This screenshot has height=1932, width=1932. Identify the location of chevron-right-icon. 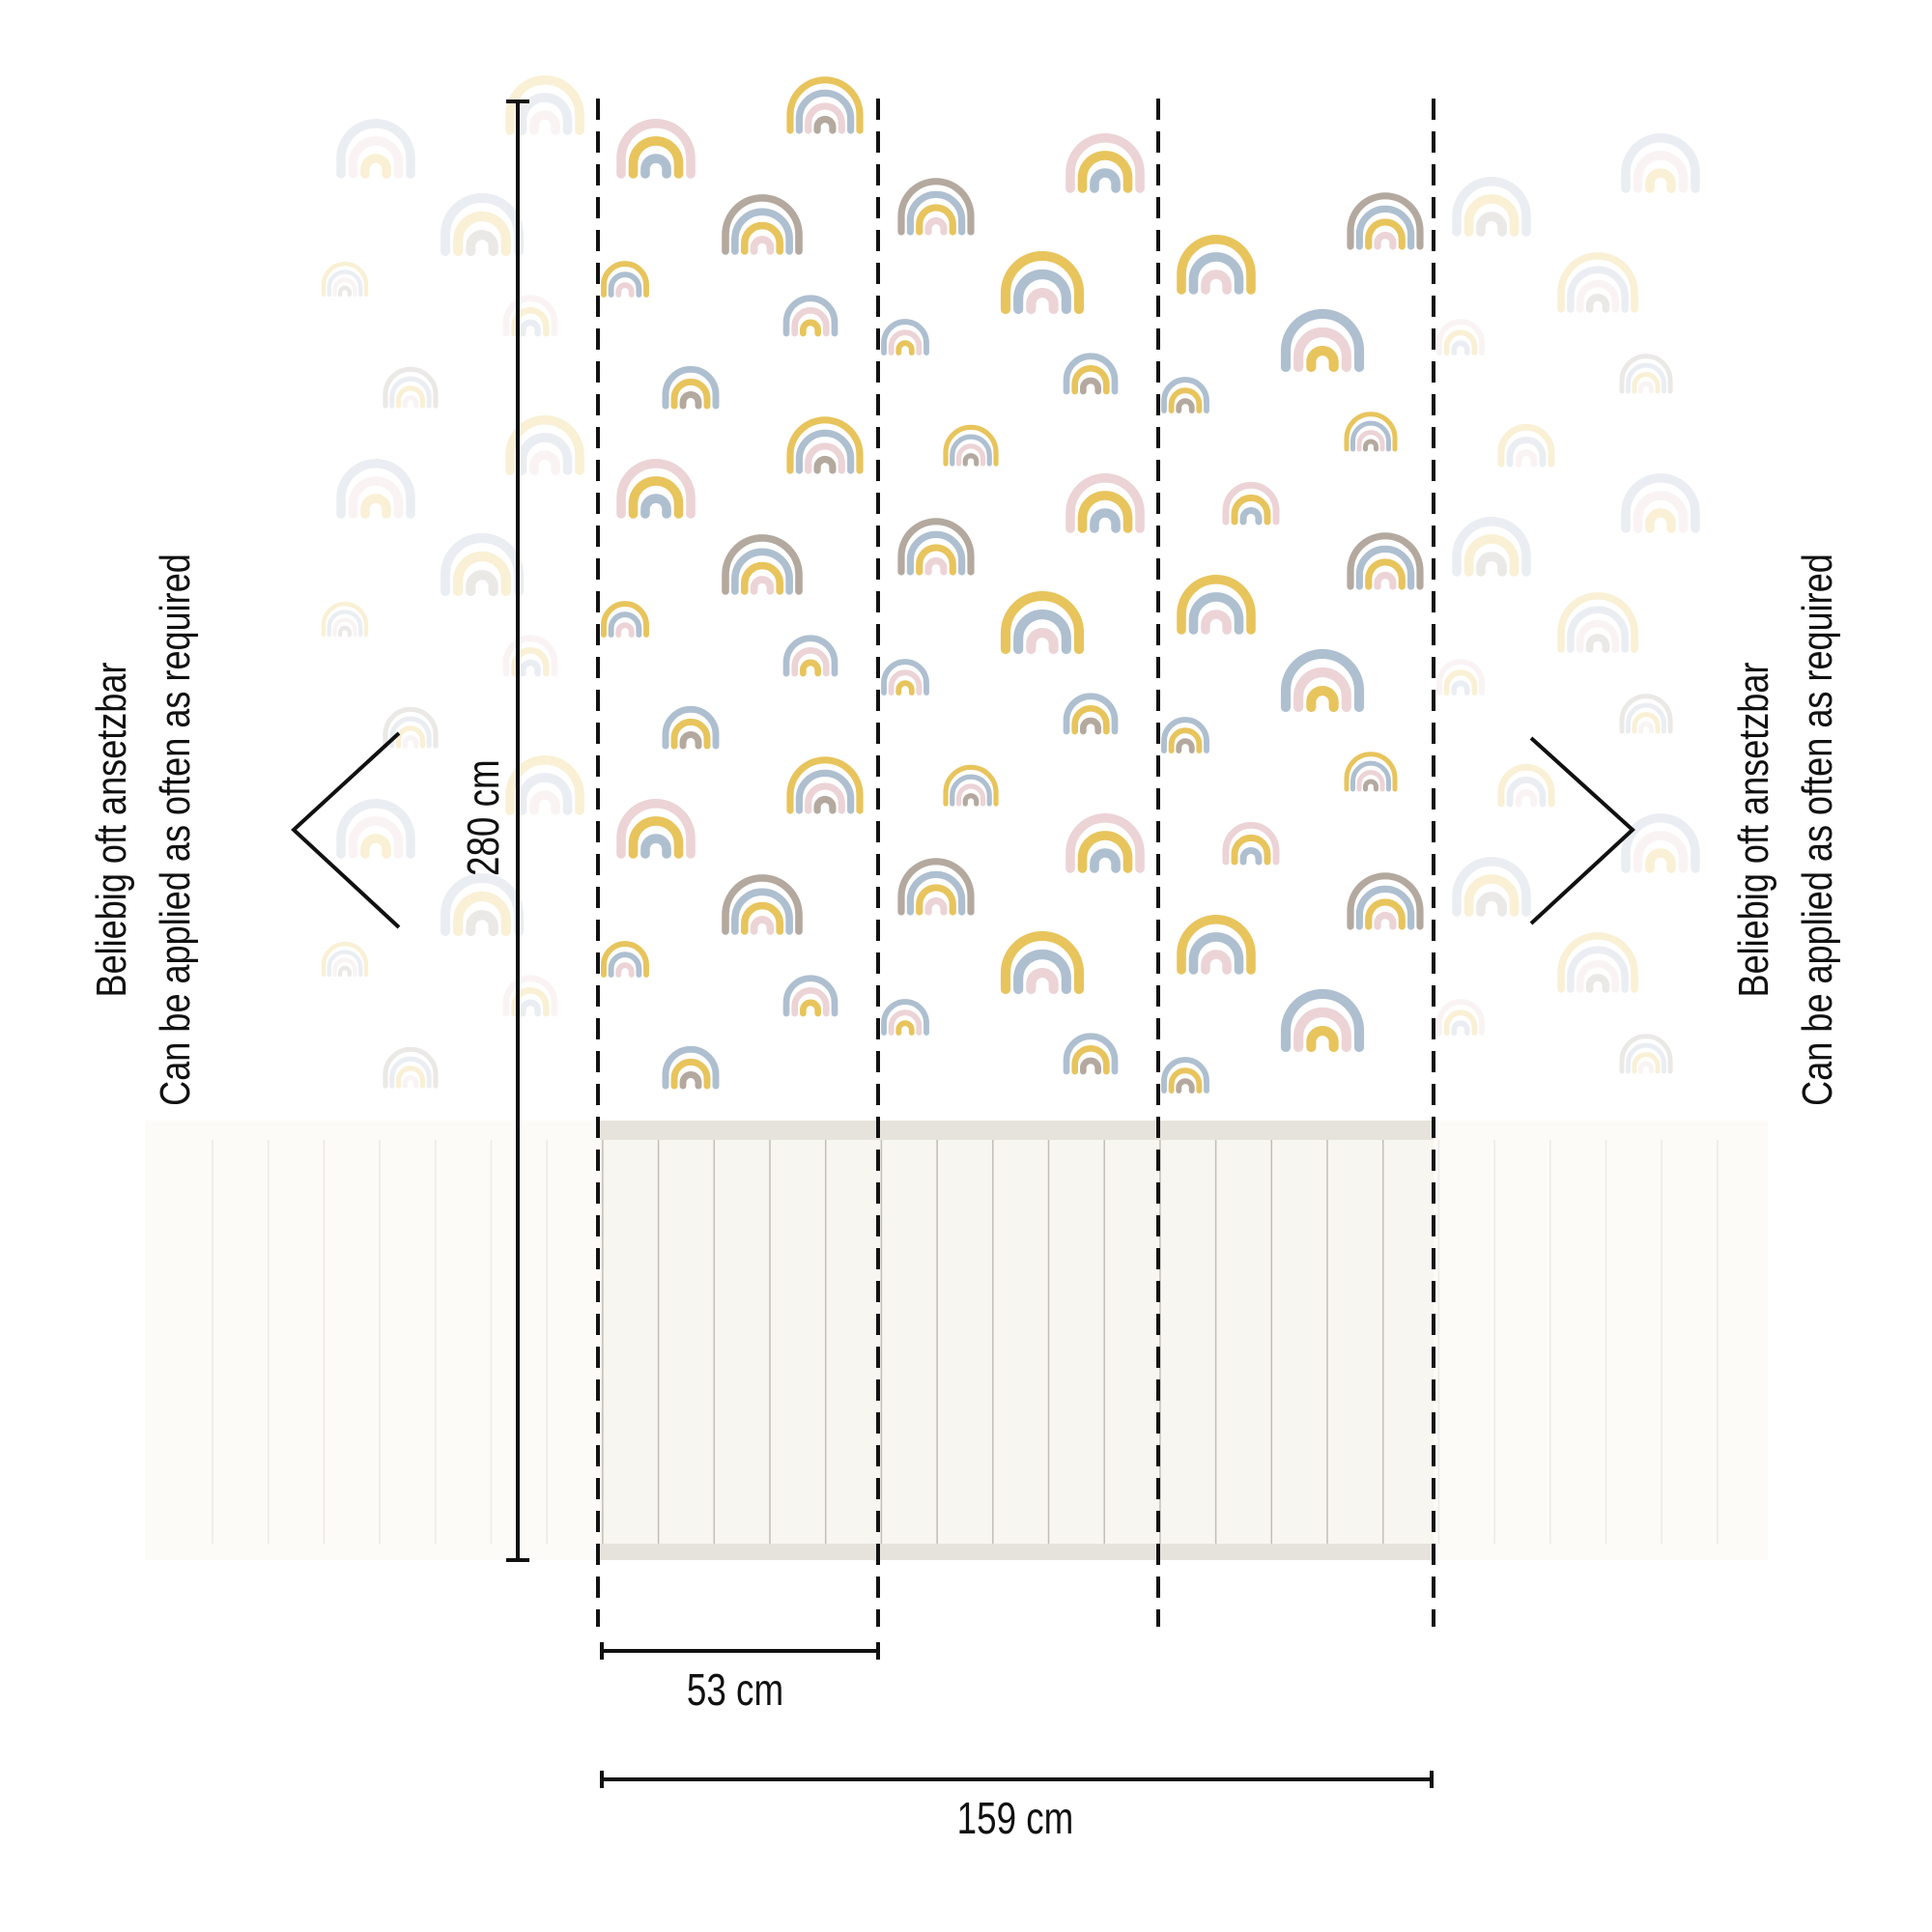
(1582, 830).